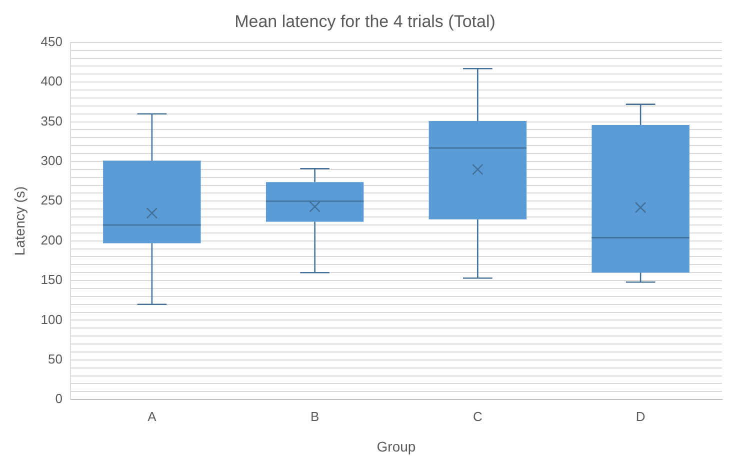 The height and width of the screenshot is (466, 746). What do you see at coordinates (51, 319) in the screenshot?
I see `y-tick-label: 100` at bounding box center [51, 319].